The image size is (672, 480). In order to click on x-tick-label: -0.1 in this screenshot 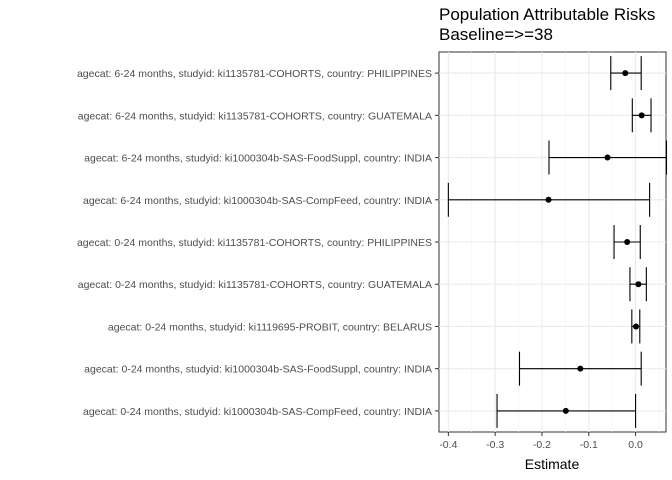, I will do `click(589, 445)`.